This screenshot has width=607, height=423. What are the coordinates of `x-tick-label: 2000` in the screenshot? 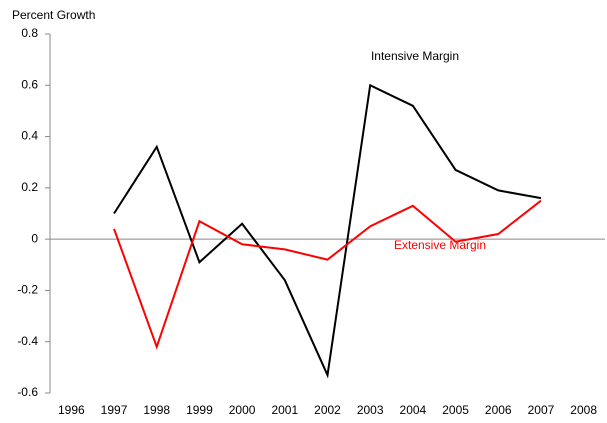 It's located at (242, 410).